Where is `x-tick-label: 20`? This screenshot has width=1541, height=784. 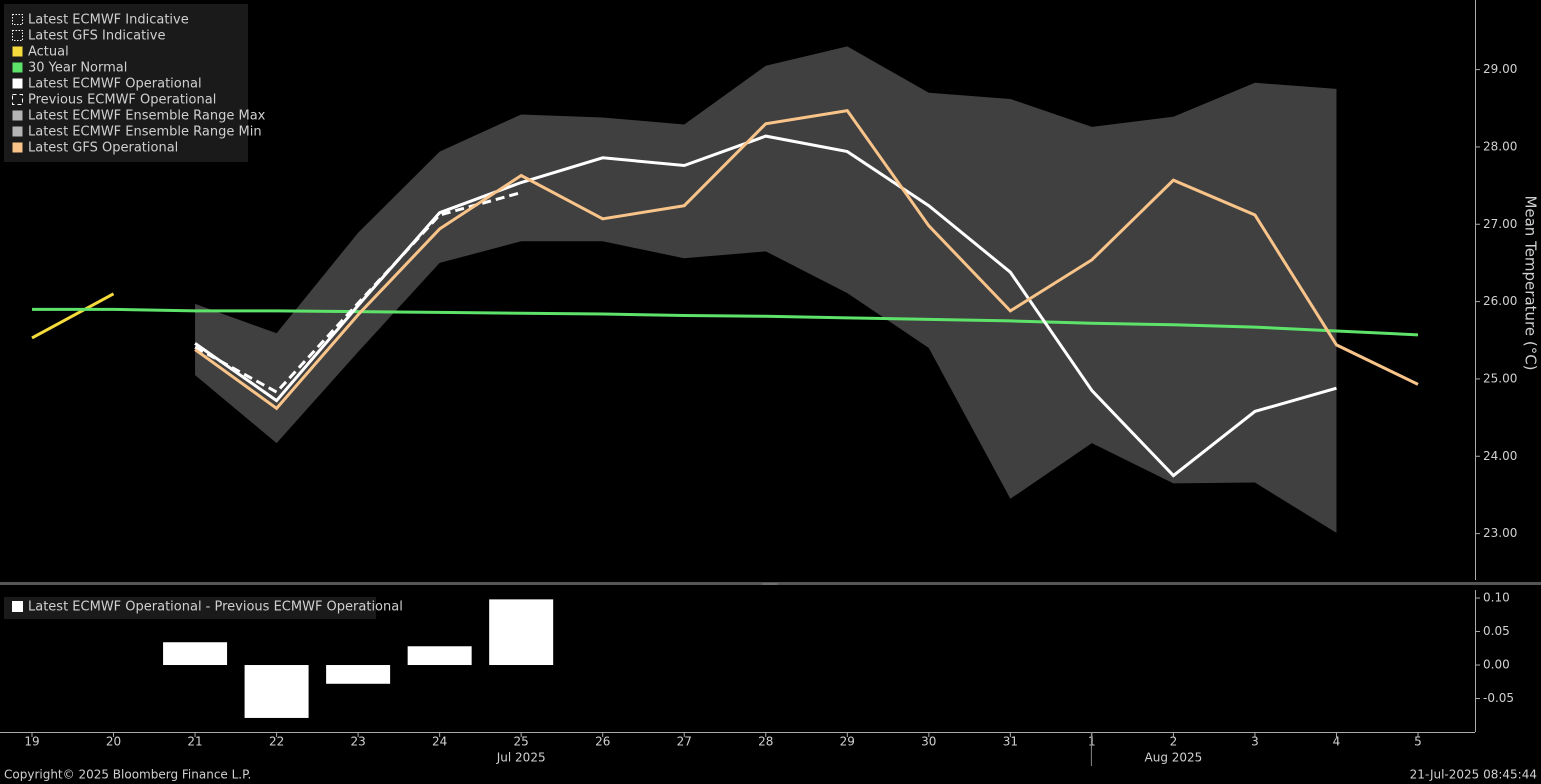 x-tick-label: 20 is located at coordinates (113, 742).